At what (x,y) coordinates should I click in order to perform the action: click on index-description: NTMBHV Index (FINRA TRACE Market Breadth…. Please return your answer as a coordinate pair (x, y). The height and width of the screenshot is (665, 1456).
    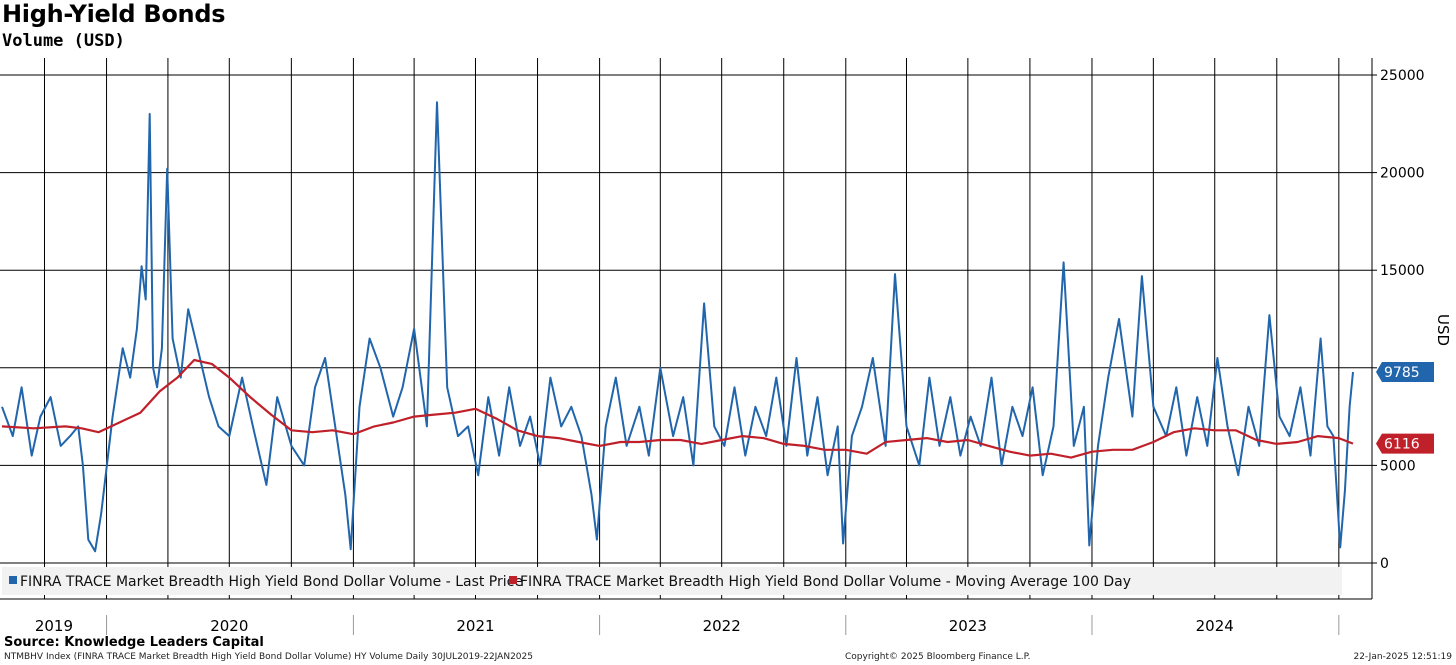
    Looking at the image, I should click on (268, 657).